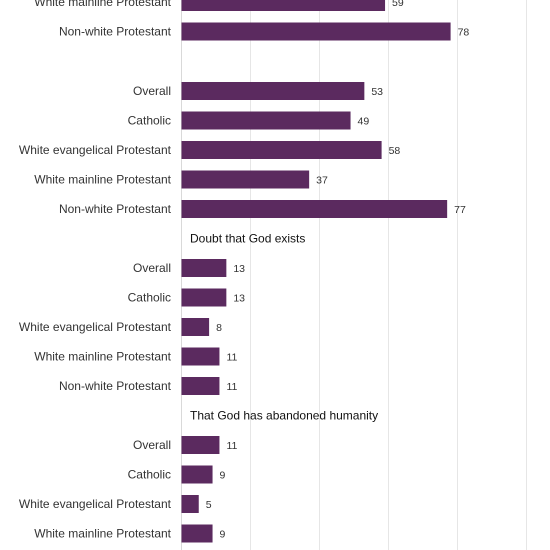  I want to click on value-label: 77, so click(460, 210).